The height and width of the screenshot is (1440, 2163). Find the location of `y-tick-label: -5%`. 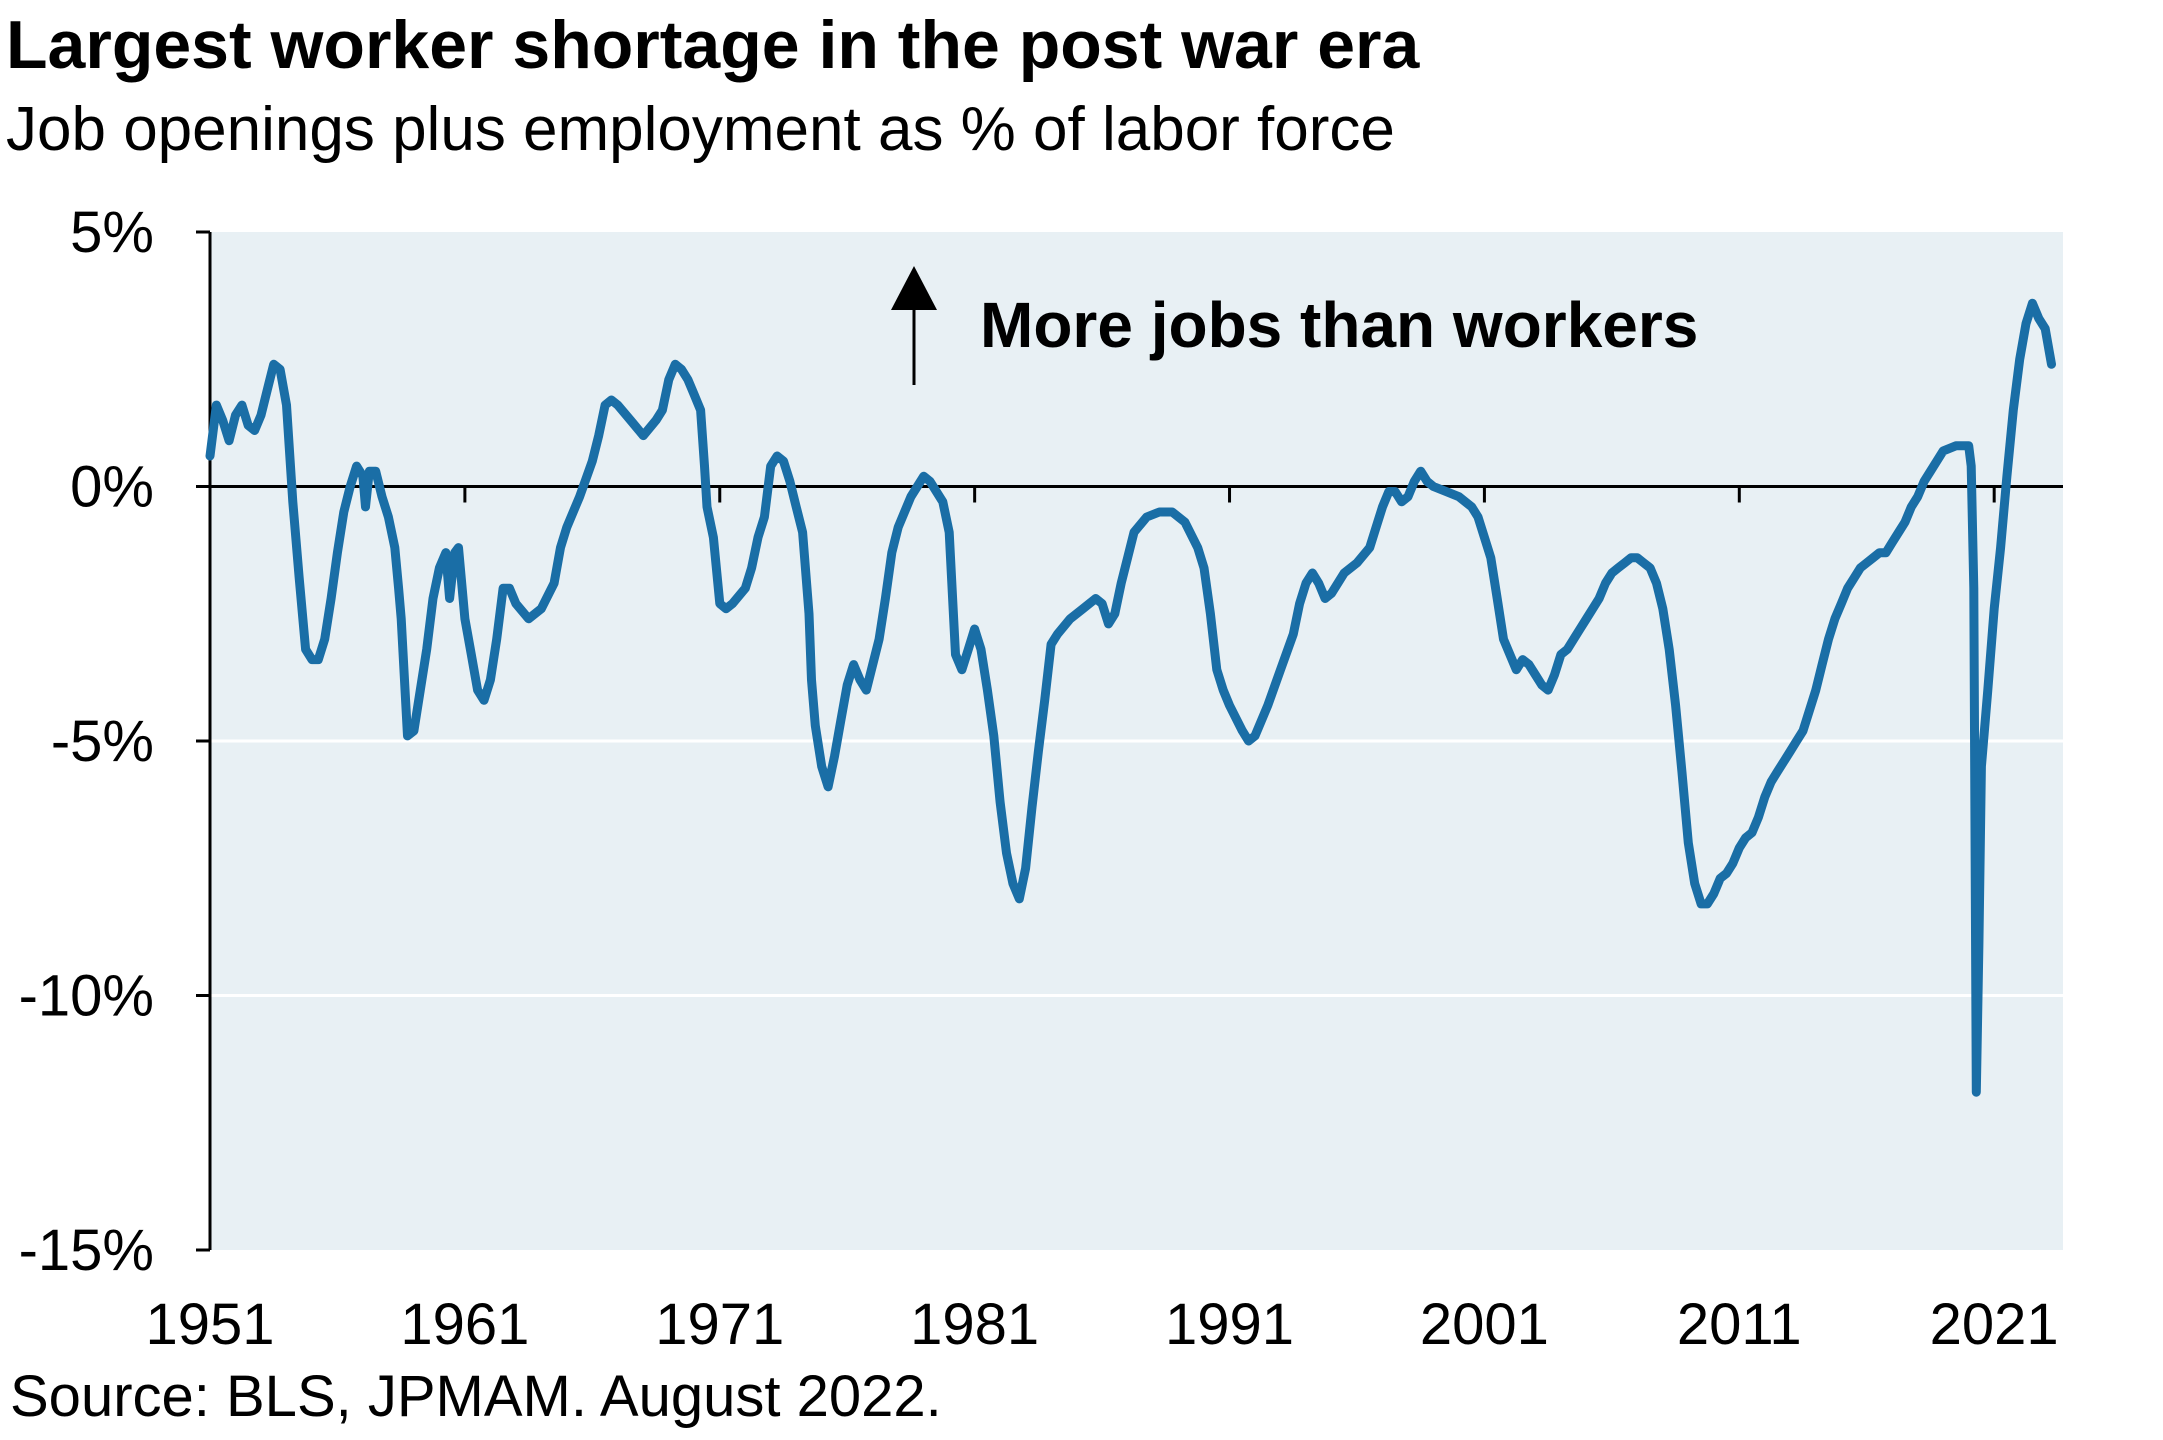

y-tick-label: -5% is located at coordinates (102, 741).